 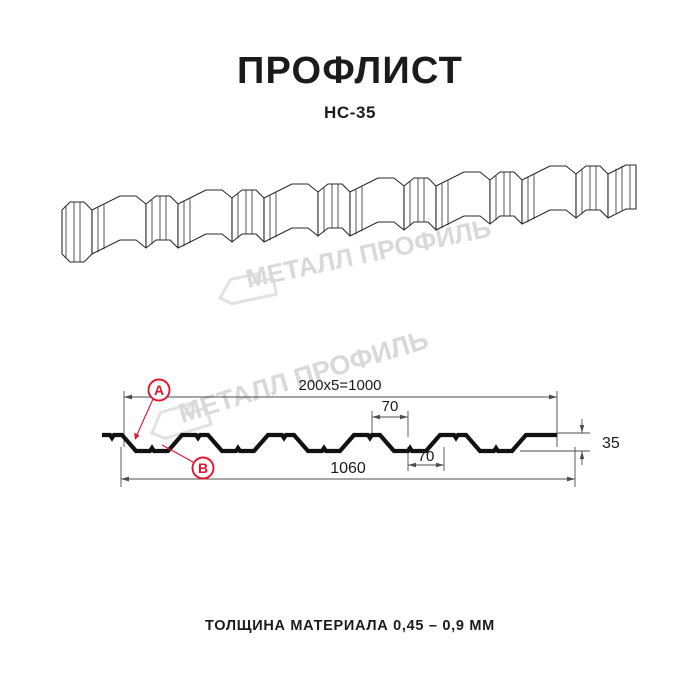 What do you see at coordinates (291, 382) in the screenshot?
I see `watermark-section: МЕТАЛЛ ПРОФИЛЬ` at bounding box center [291, 382].